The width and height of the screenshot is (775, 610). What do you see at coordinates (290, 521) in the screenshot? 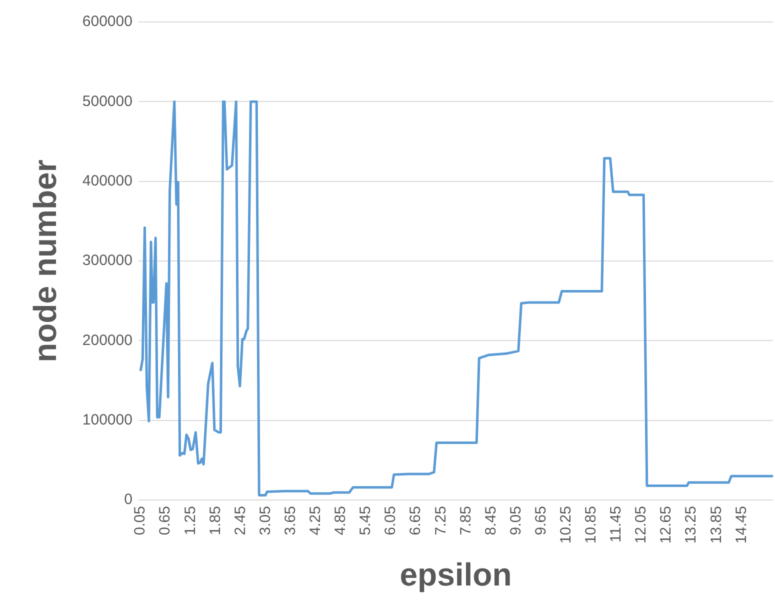
I see `x-tick-label: 3.65` at bounding box center [290, 521].